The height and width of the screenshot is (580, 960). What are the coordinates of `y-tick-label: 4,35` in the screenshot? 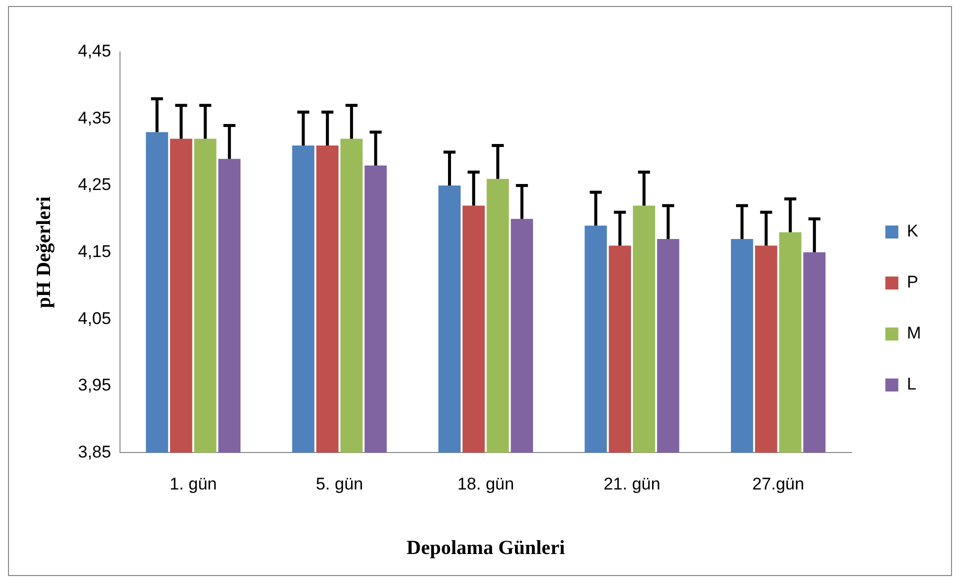 It's located at (95, 118).